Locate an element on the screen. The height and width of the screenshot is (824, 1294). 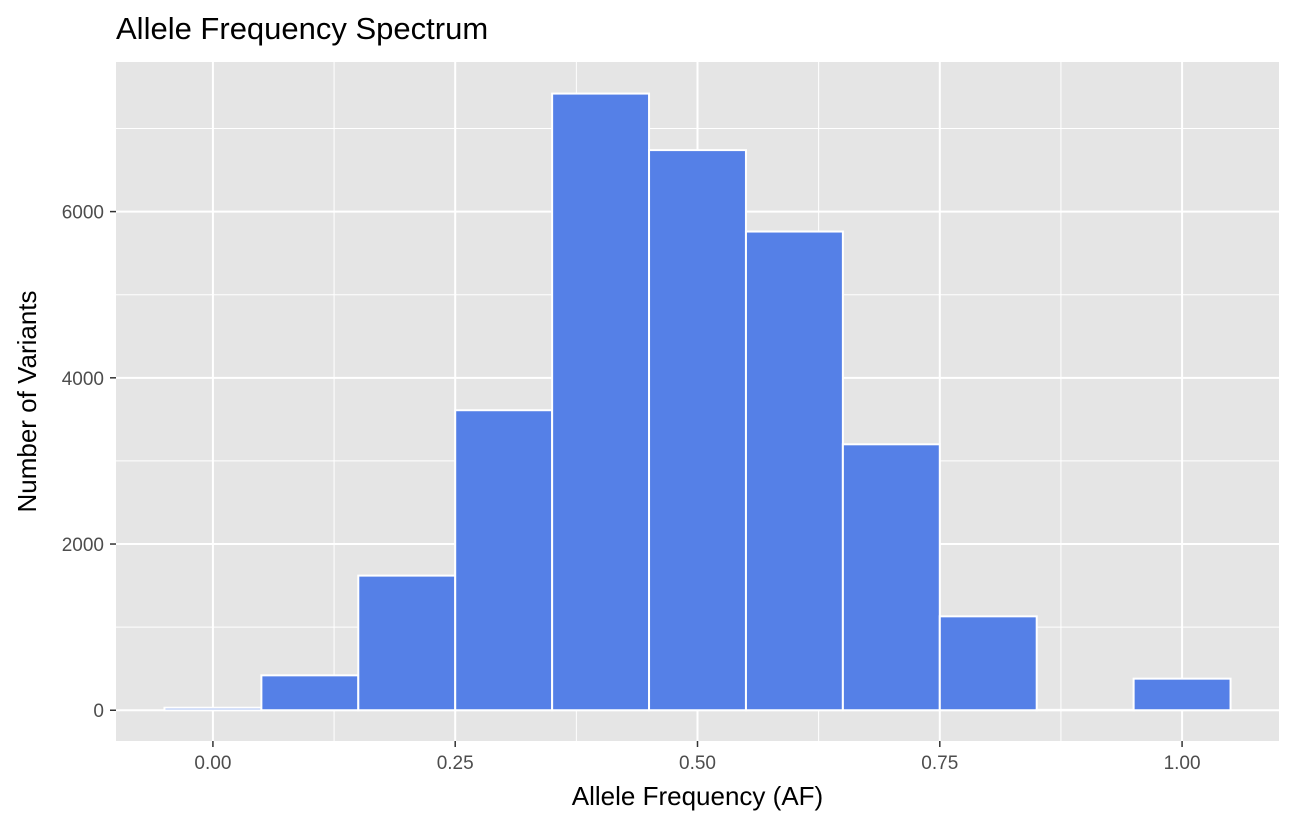
y-axis-title: Number of Variants is located at coordinates (27, 401).